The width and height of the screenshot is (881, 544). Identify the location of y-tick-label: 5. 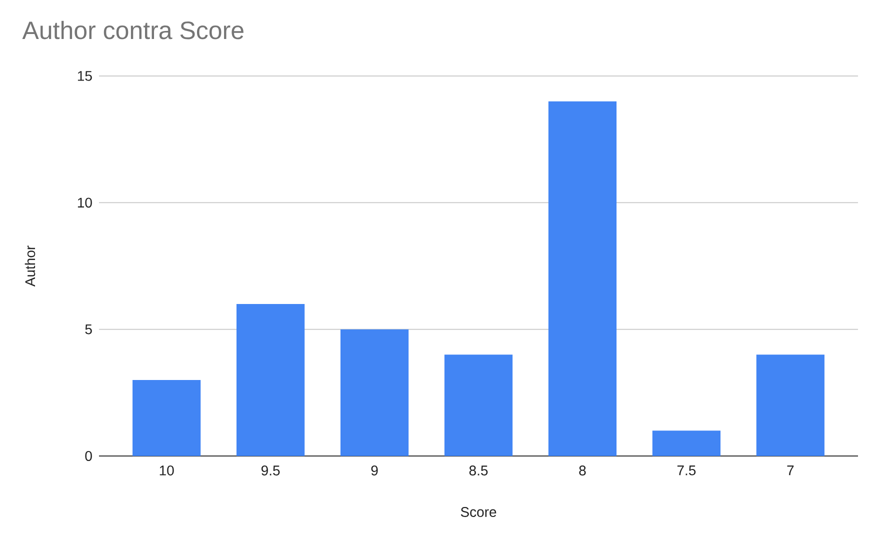
(88, 329).